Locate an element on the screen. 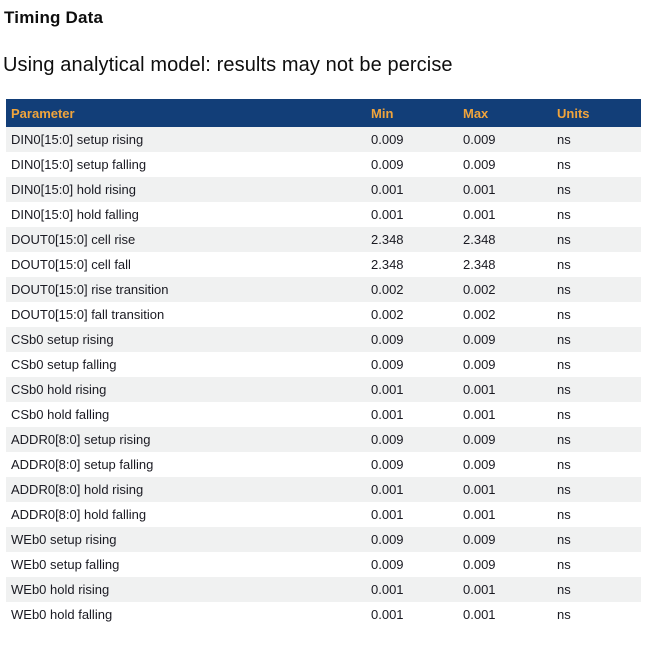 The height and width of the screenshot is (646, 650). table-row: DOUT0[15:0] fall transition 0.002 0.002 ns is located at coordinates (323, 314).